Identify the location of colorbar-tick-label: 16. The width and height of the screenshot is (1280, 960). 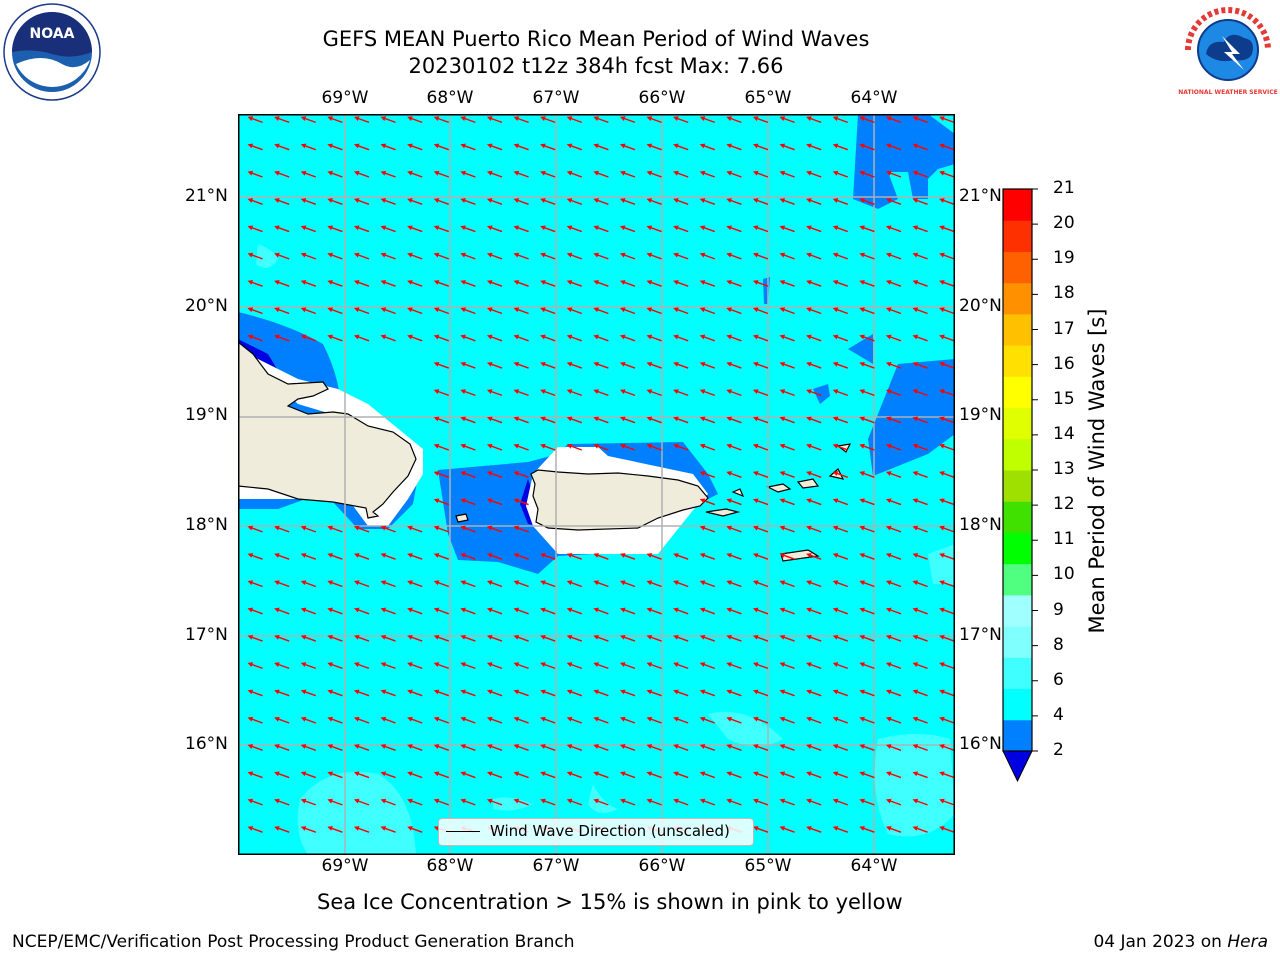
(1064, 363).